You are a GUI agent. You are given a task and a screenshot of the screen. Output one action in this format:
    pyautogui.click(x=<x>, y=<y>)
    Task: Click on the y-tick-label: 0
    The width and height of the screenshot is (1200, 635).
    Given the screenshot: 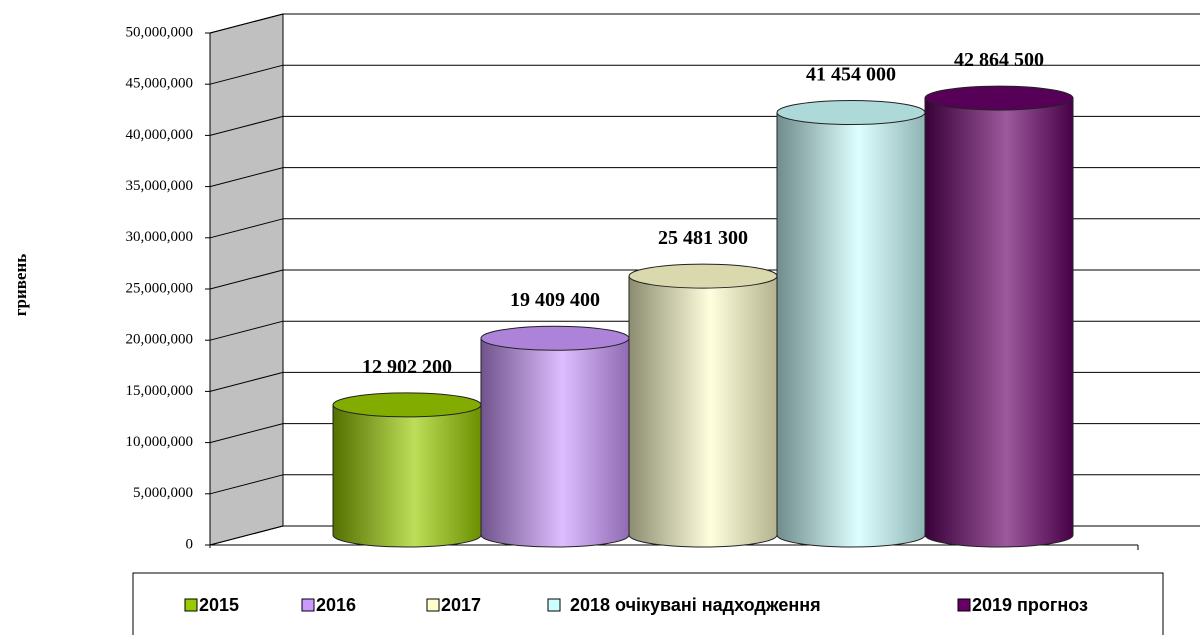 What is the action you would take?
    pyautogui.click(x=190, y=544)
    